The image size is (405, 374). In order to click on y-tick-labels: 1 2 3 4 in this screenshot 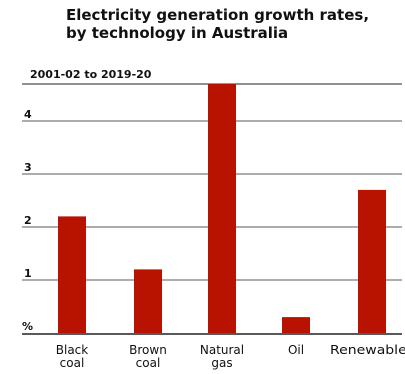, I will do `click(28, 194)`.